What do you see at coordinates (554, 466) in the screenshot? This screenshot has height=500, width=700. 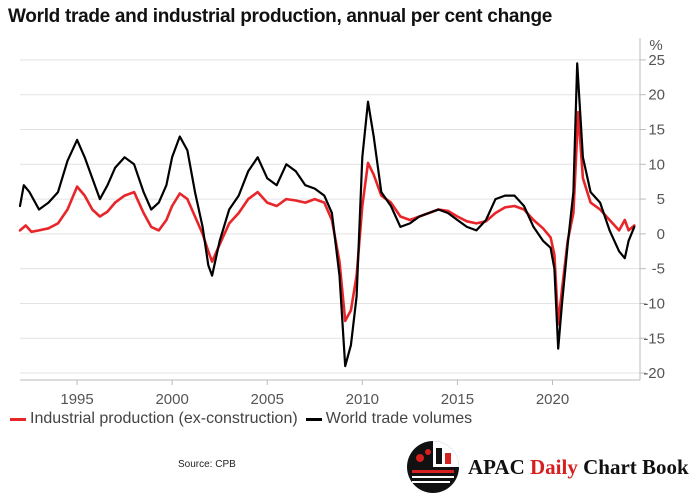 I see `brand-highlight: Daily` at bounding box center [554, 466].